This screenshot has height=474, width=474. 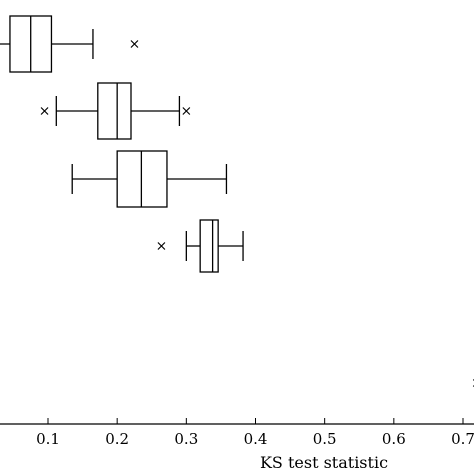 I want to click on x-tick-label: 0.4, so click(x=256, y=439).